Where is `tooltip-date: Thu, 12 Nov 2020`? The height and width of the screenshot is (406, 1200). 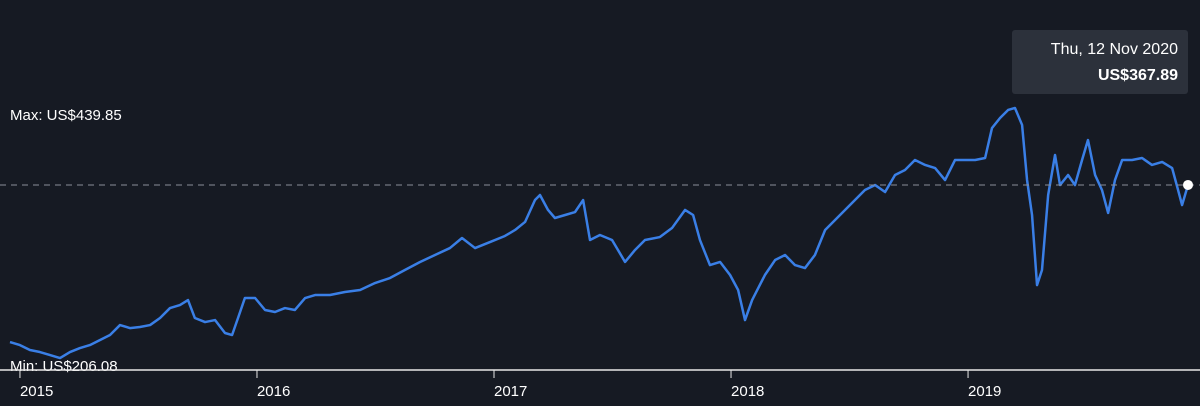
tooltip-date: Thu, 12 Nov 2020 is located at coordinates (1114, 49).